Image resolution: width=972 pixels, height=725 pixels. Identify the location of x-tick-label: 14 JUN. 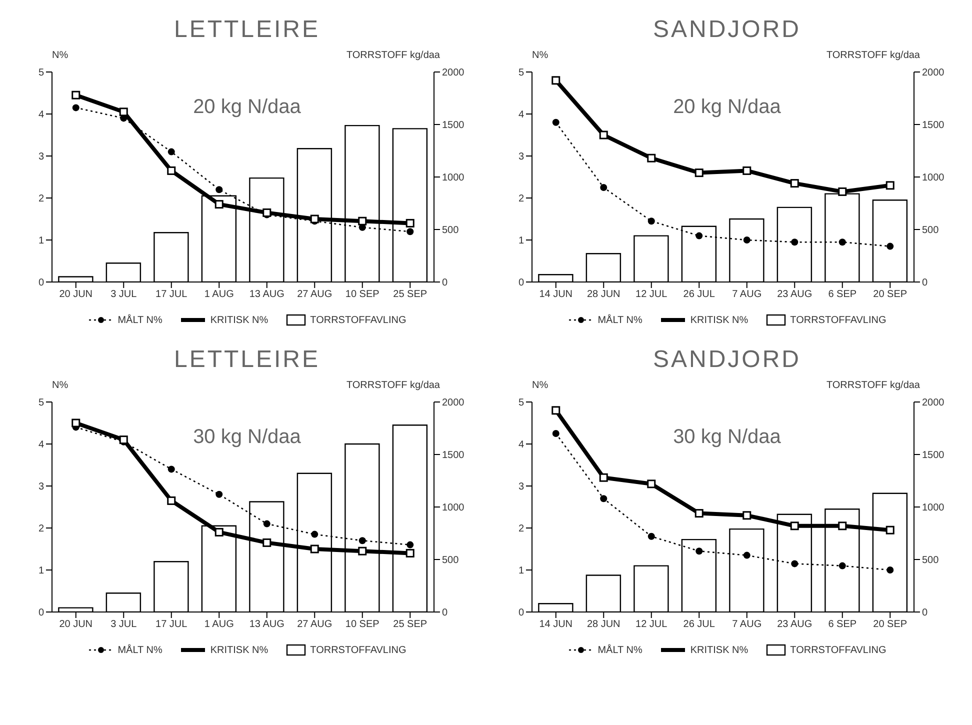
(556, 294).